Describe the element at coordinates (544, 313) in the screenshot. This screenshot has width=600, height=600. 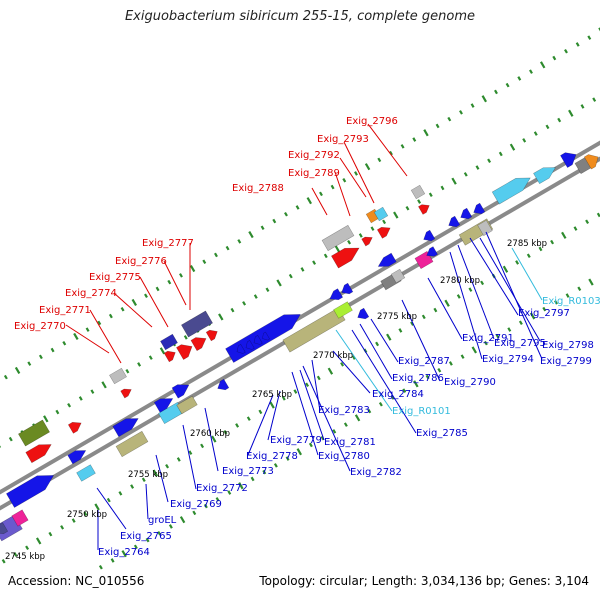
I see `gene-label-blue: Exig_2797` at that location.